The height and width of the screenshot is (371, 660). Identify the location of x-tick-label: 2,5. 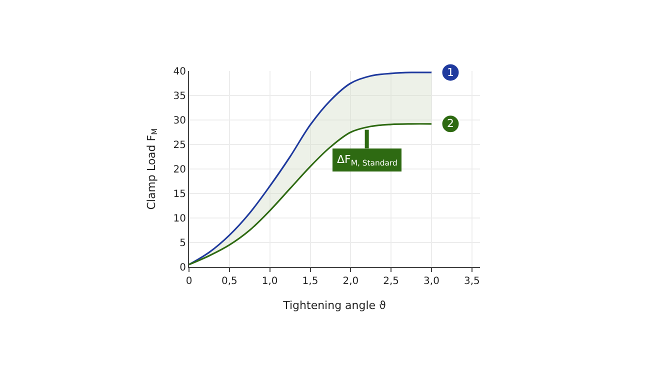
(391, 281).